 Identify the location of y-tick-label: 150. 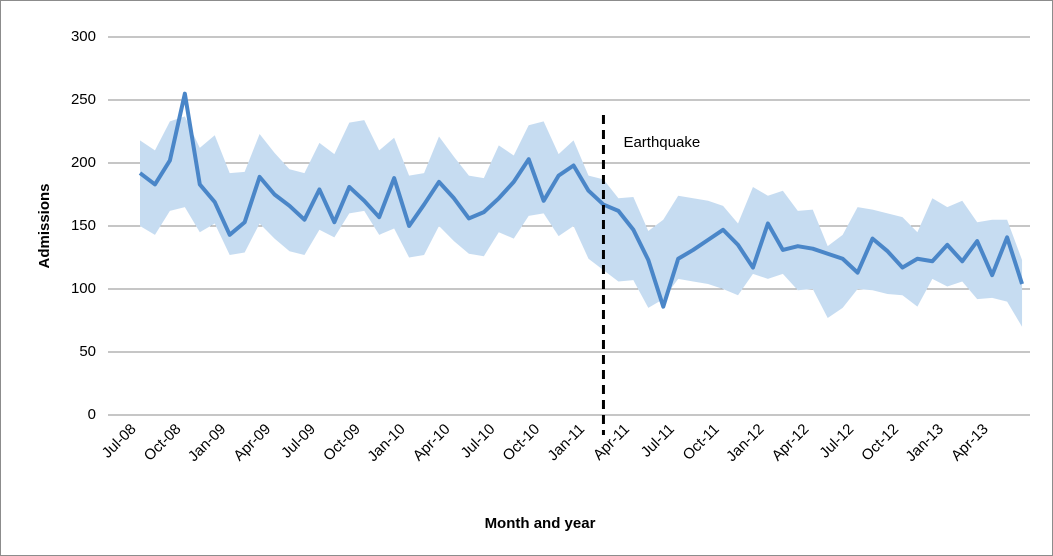
(83, 225).